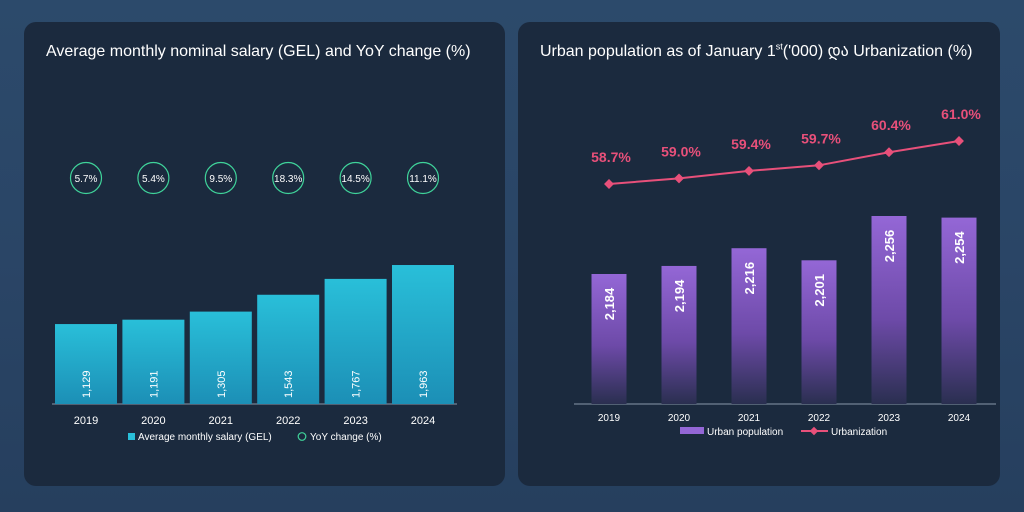 This screenshot has height=512, width=1024. What do you see at coordinates (222, 384) in the screenshot?
I see `salary-value-2021: 1,305` at bounding box center [222, 384].